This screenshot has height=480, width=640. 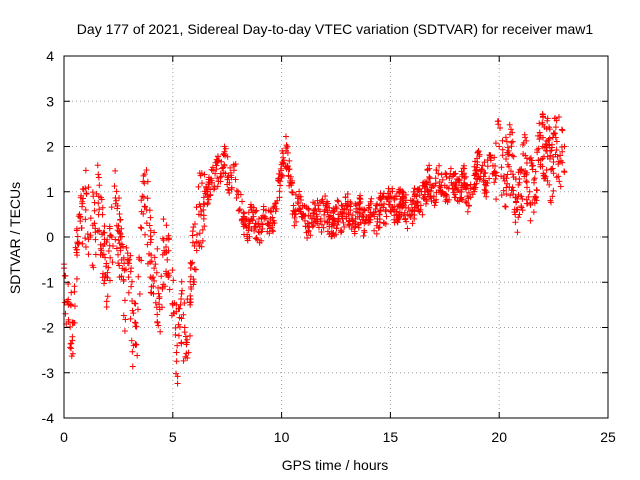 What do you see at coordinates (50, 192) in the screenshot?
I see `y-tick-label: 1` at bounding box center [50, 192].